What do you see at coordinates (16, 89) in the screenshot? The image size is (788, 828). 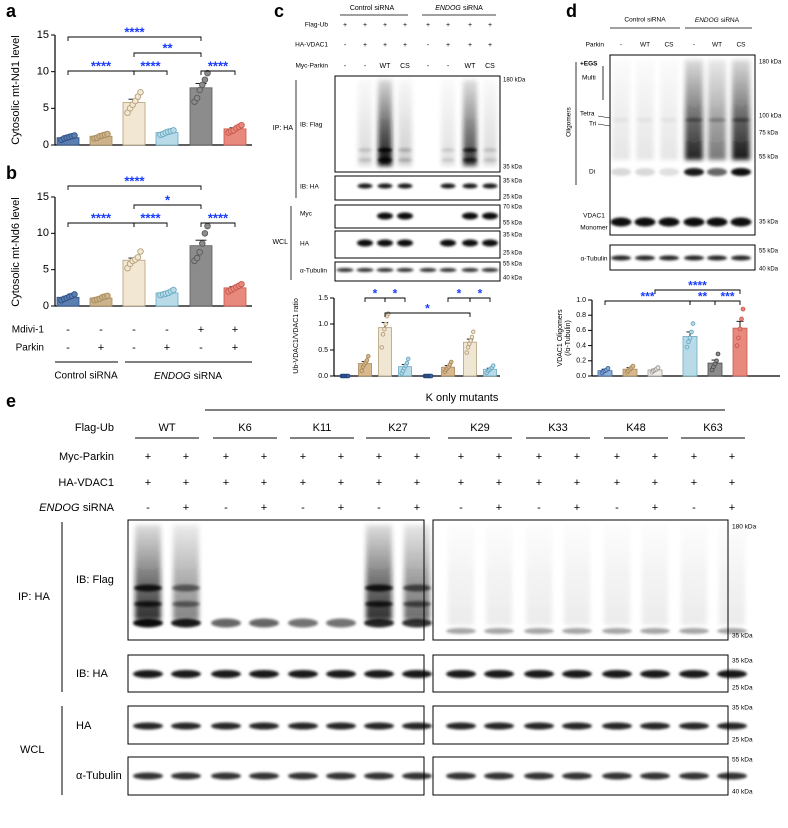 I see `y-axis-title: Cytosolic mt-Nd1 level` at bounding box center [16, 89].